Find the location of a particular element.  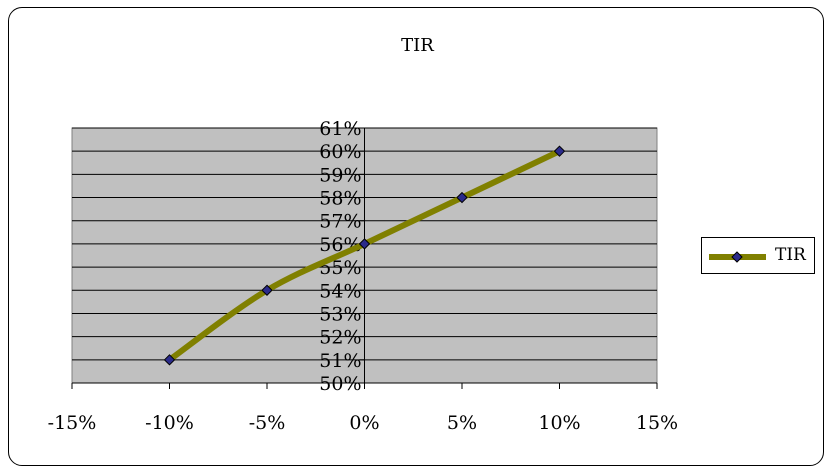

y-tick-label: 53% is located at coordinates (340, 314).